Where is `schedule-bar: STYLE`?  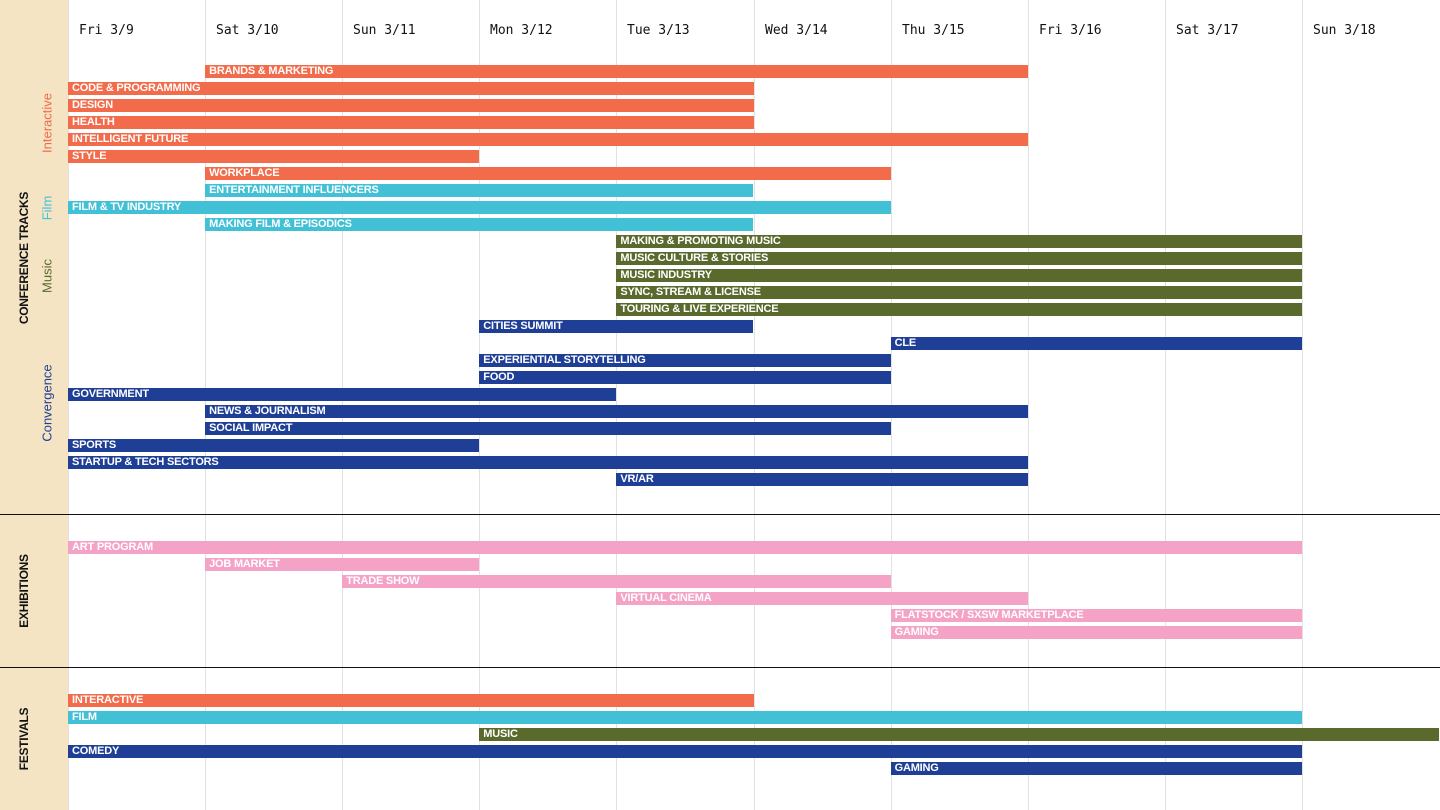
schedule-bar: STYLE is located at coordinates (274, 156).